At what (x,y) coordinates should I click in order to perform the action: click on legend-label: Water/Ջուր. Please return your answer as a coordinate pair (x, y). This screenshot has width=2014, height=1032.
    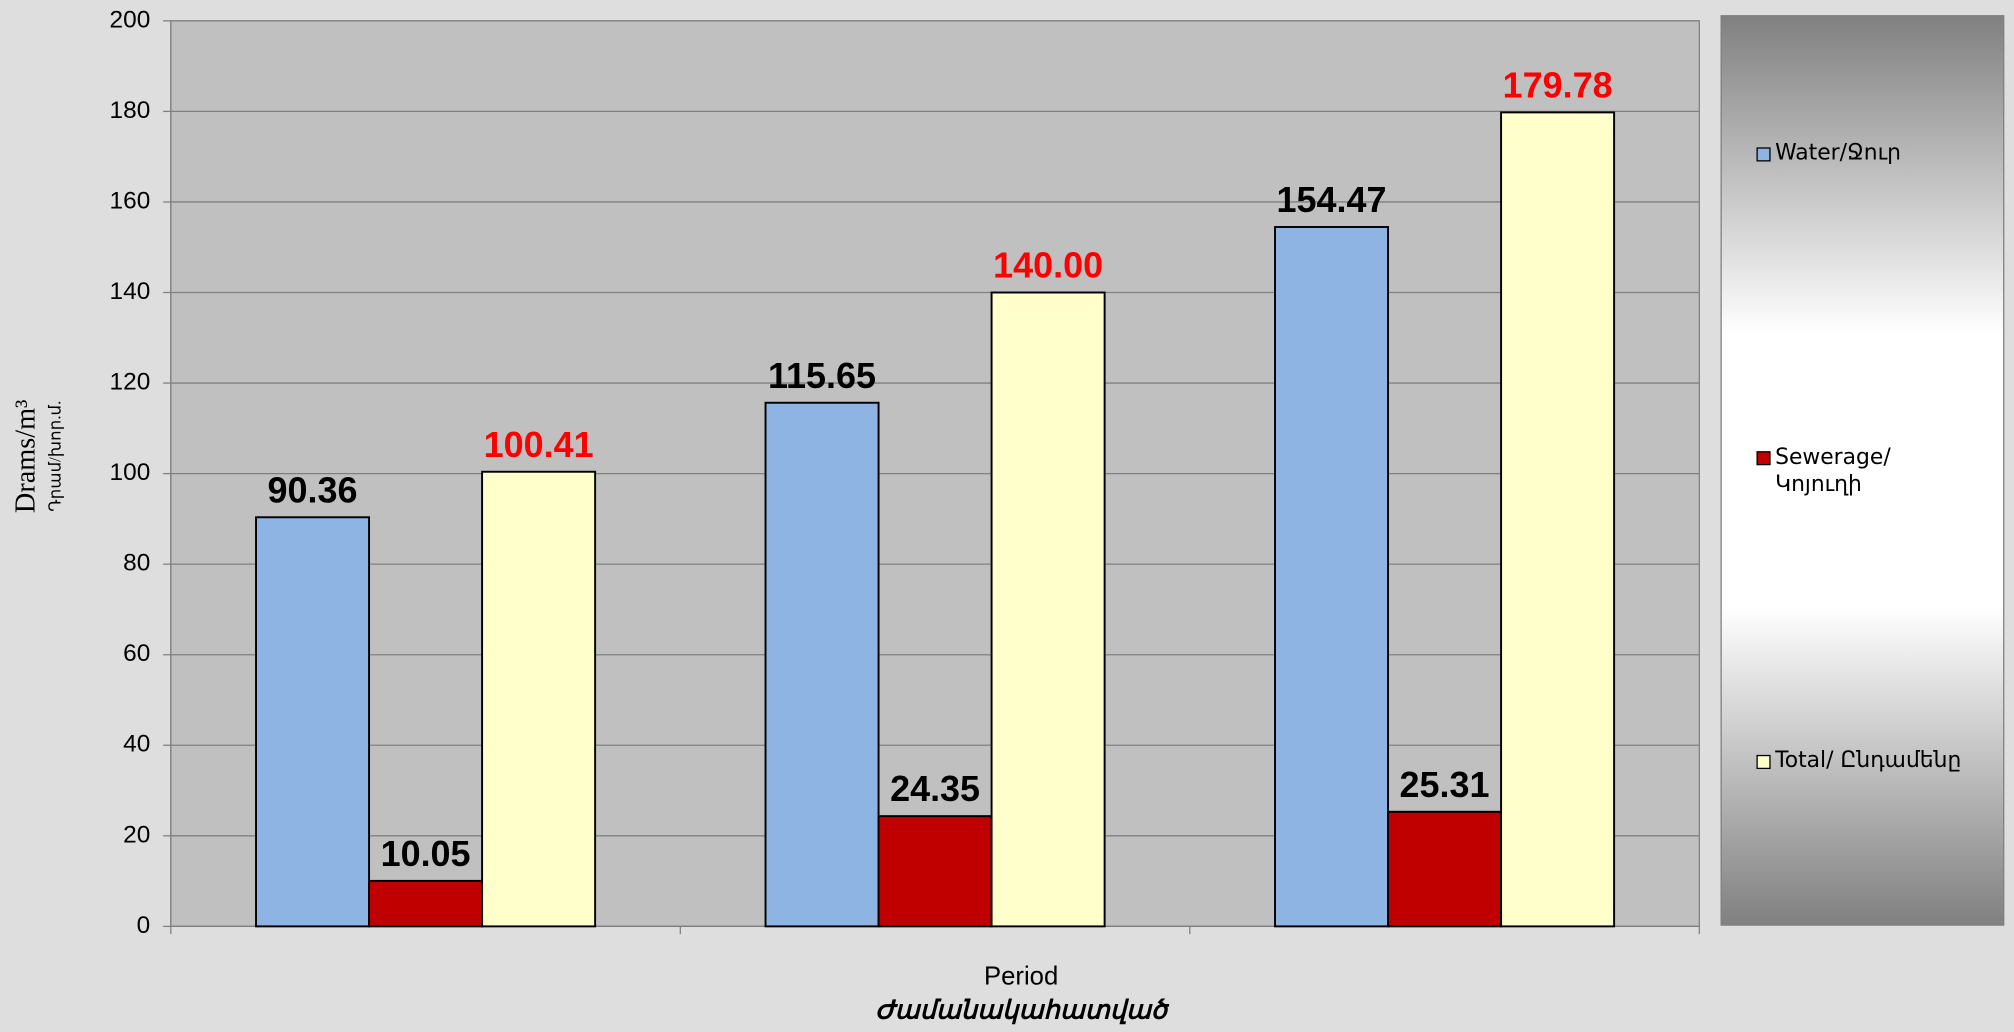
    Looking at the image, I should click on (1838, 153).